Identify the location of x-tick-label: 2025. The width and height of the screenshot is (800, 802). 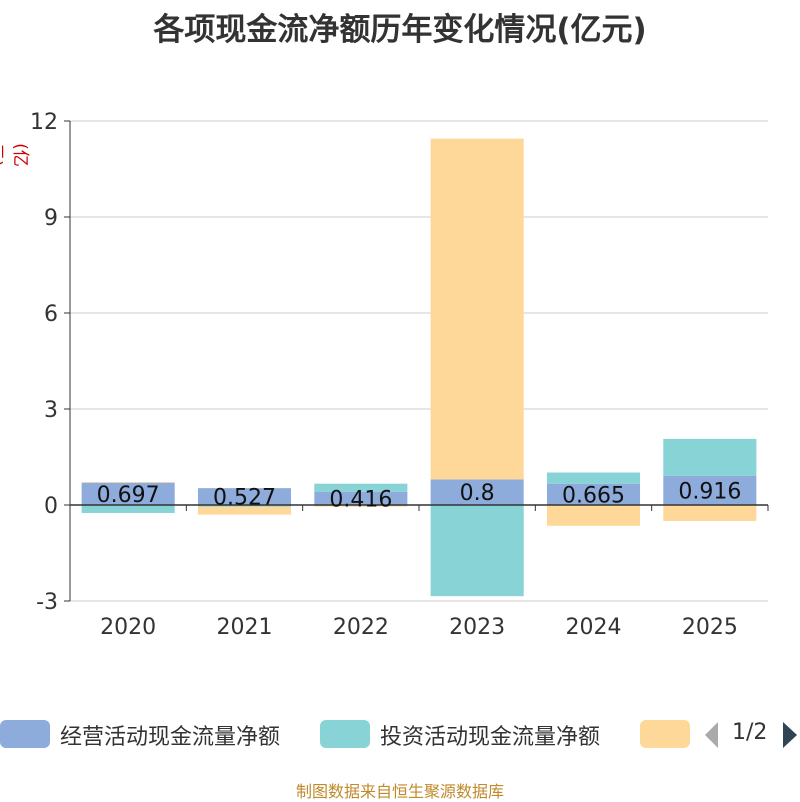
(710, 627).